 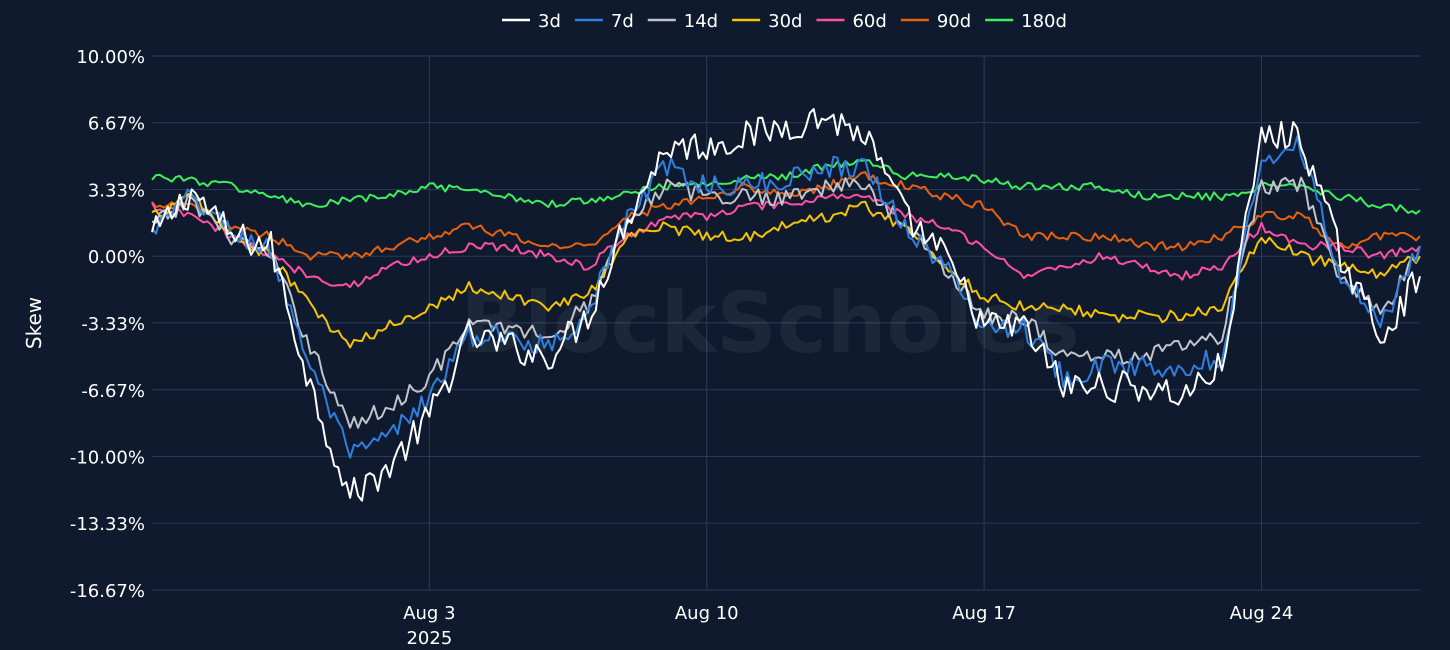 I want to click on legend-item-90d: 90d, so click(x=935, y=21).